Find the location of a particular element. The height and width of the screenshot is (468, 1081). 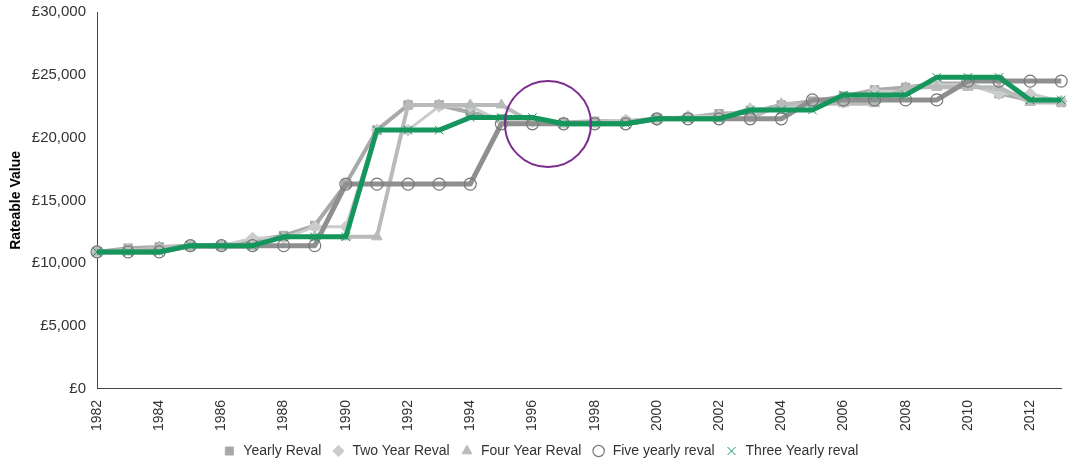

legend-label: Three Yearly reval is located at coordinates (802, 449).